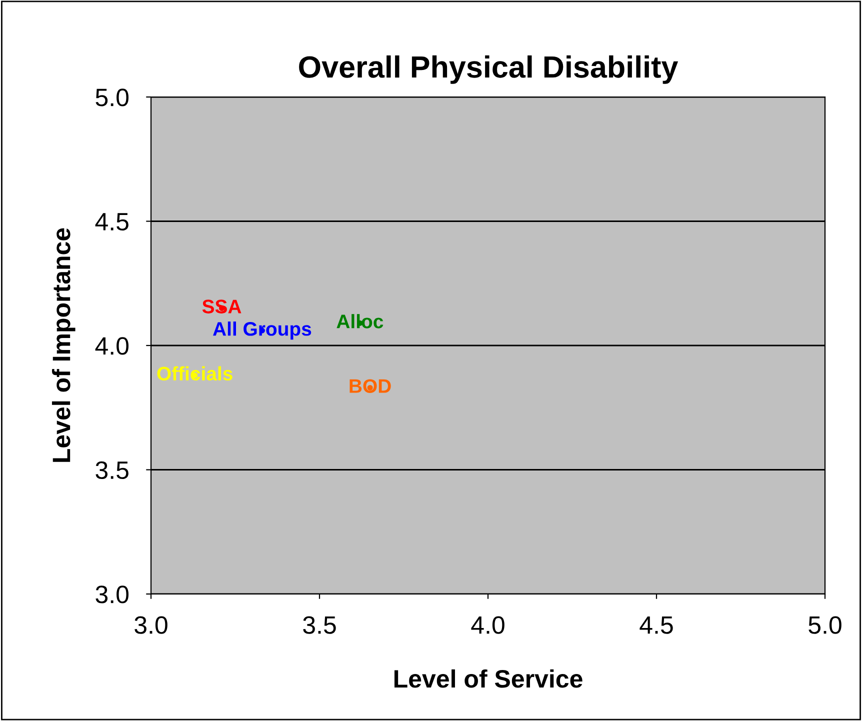 This screenshot has width=862, height=721. I want to click on y-tick-label: 3.0, so click(112, 595).